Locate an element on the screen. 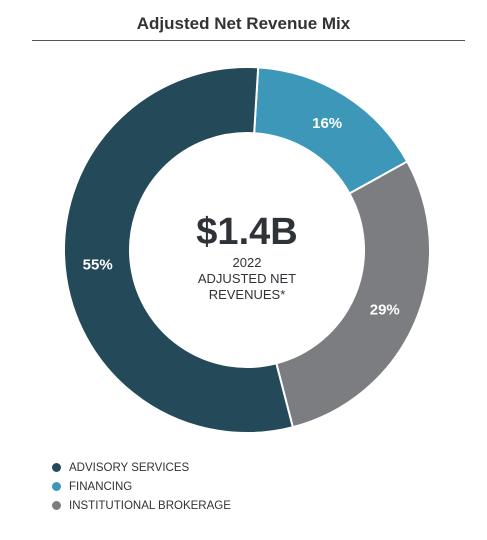  center-label-line-1: ADJUSTED NET is located at coordinates (247, 278).